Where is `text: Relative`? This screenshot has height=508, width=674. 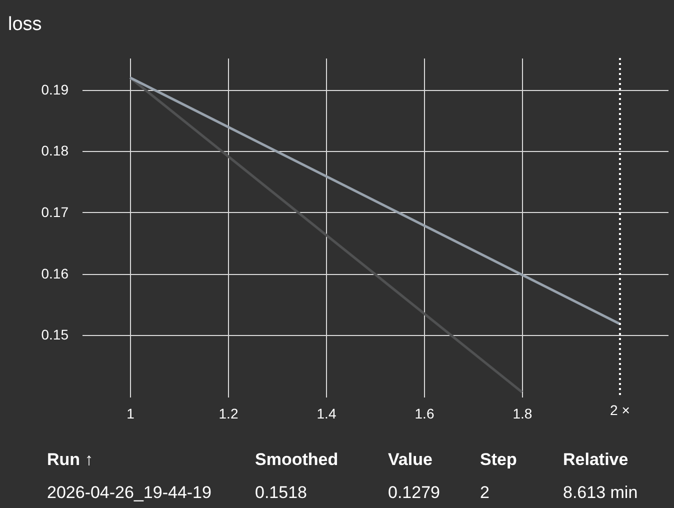 text: Relative is located at coordinates (595, 459).